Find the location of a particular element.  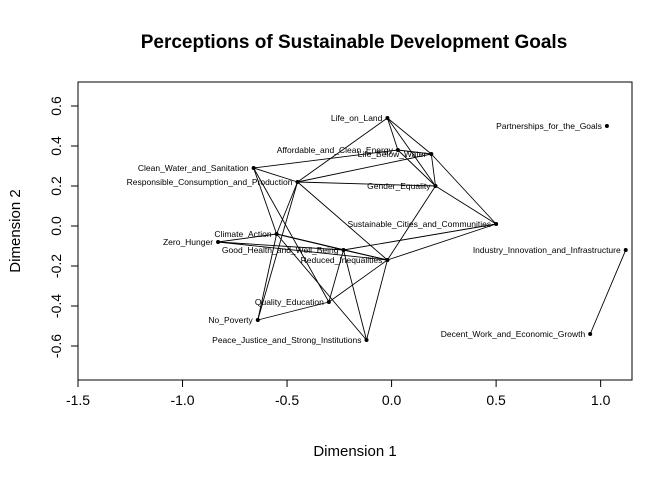

point-label-peace-justice-and-strong-institutions: Peace_Justice_and_Strong_Institutions is located at coordinates (286, 340).